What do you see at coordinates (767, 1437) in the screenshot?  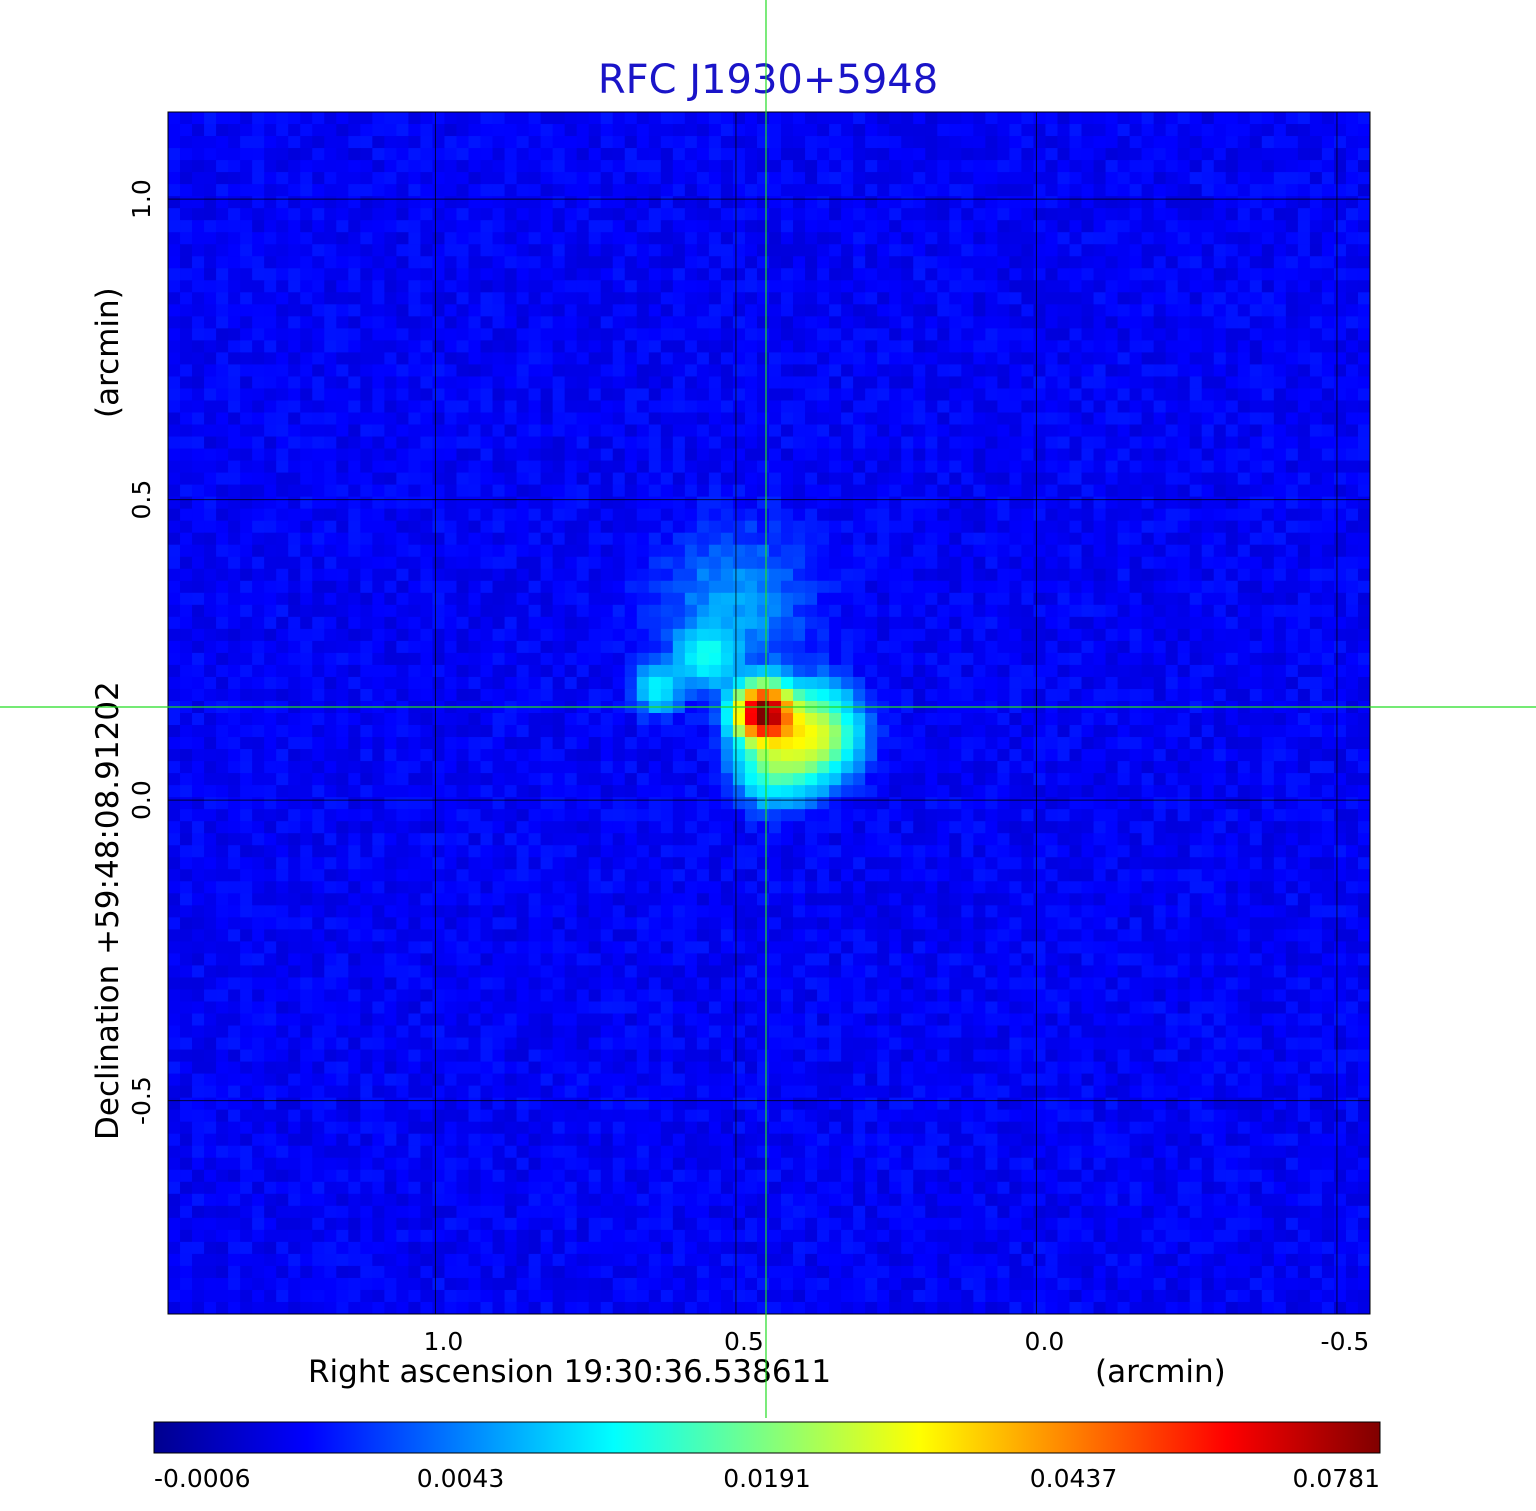 I see `colorbar` at bounding box center [767, 1437].